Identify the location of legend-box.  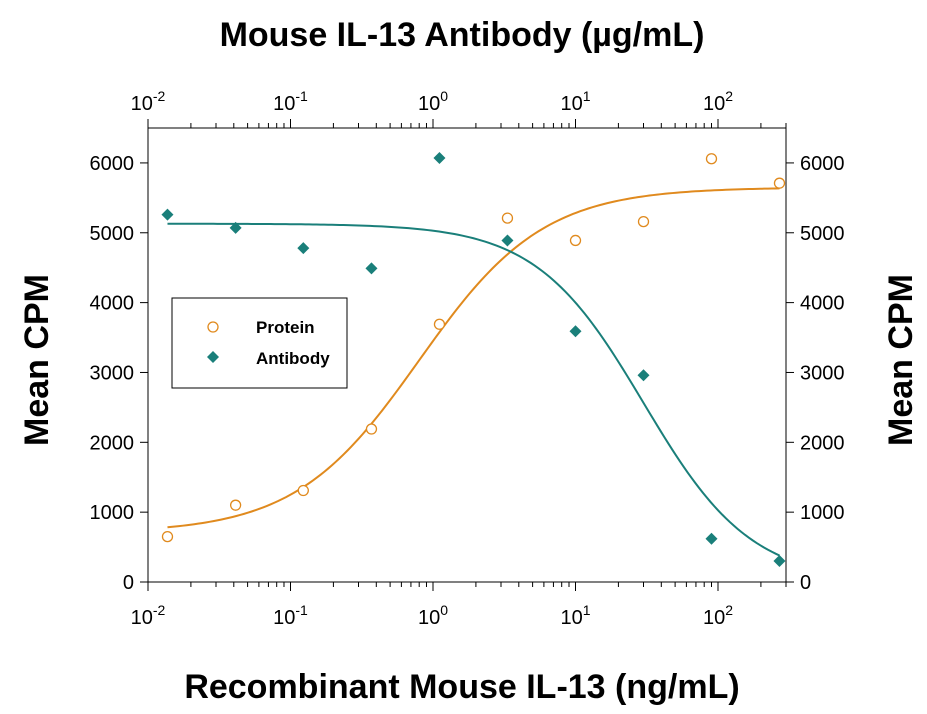
(259, 343).